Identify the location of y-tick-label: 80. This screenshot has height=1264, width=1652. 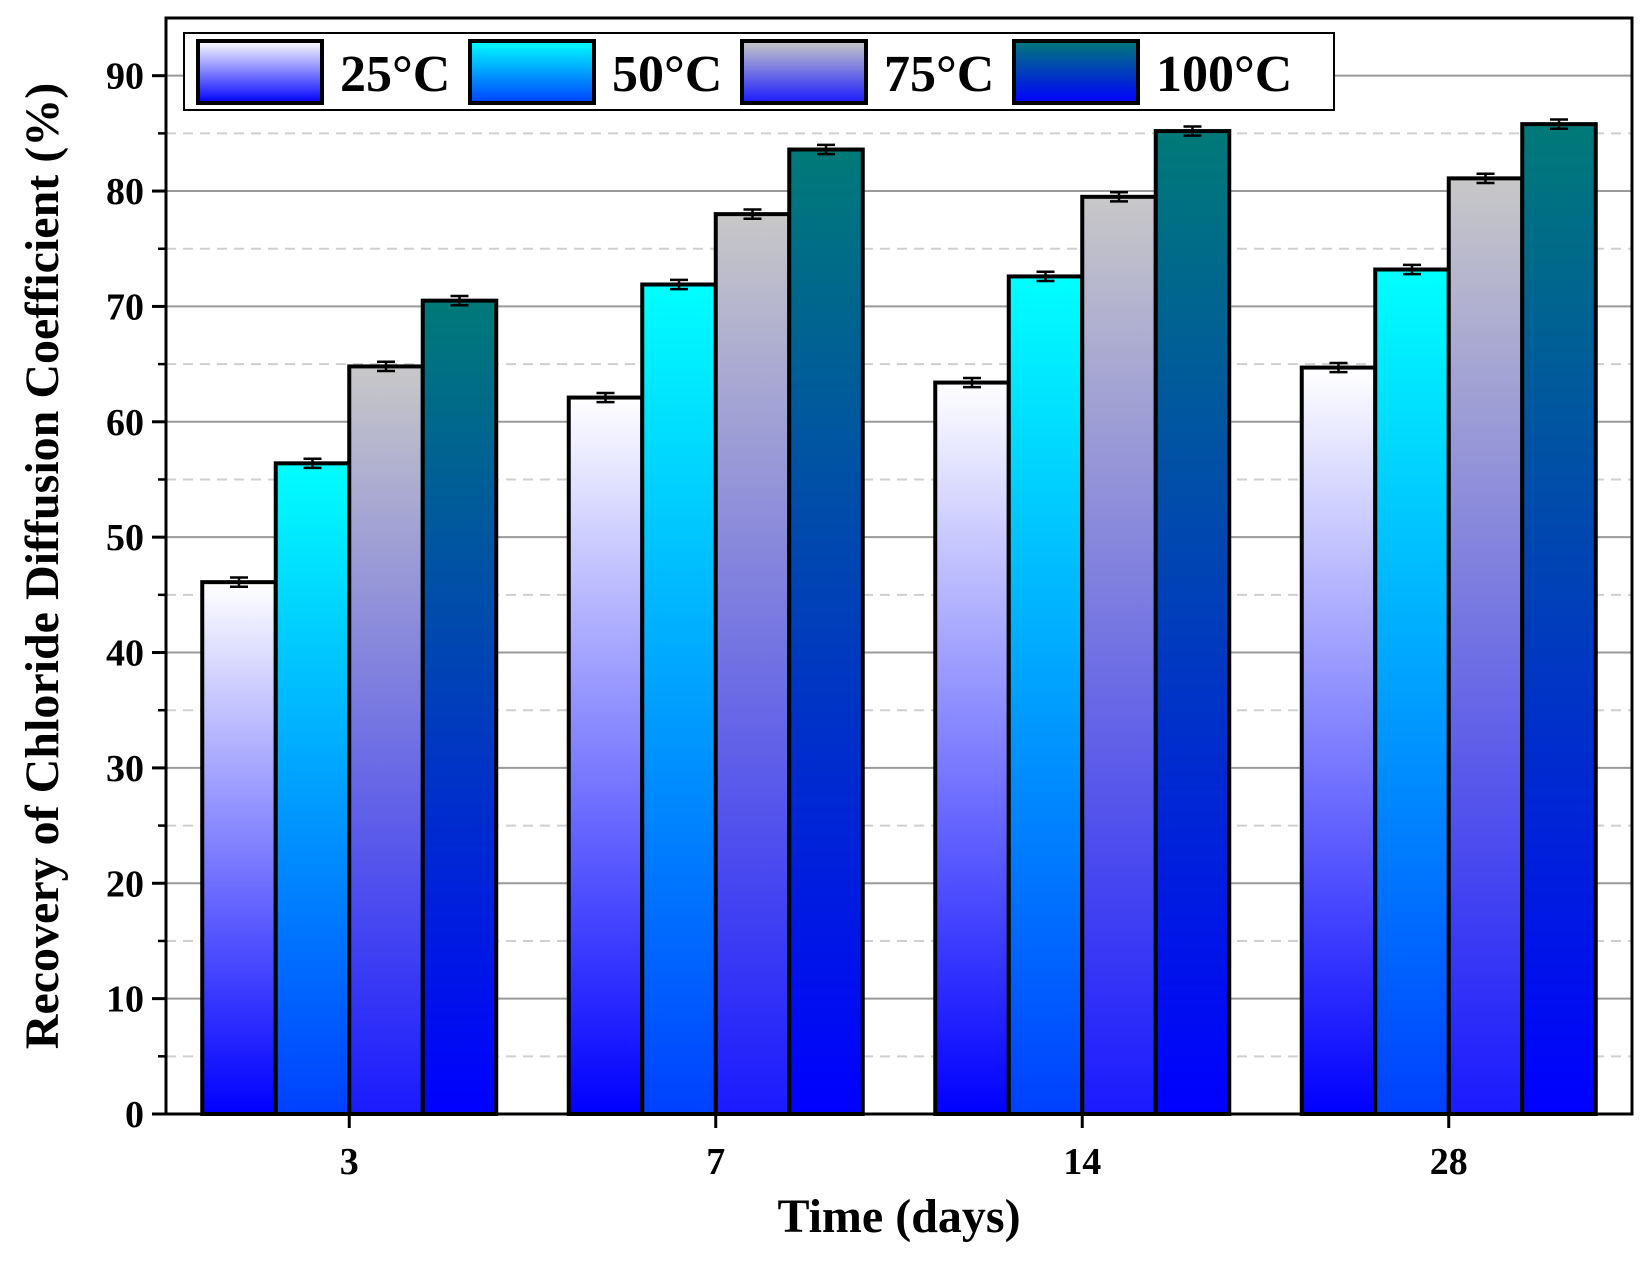
(125, 192).